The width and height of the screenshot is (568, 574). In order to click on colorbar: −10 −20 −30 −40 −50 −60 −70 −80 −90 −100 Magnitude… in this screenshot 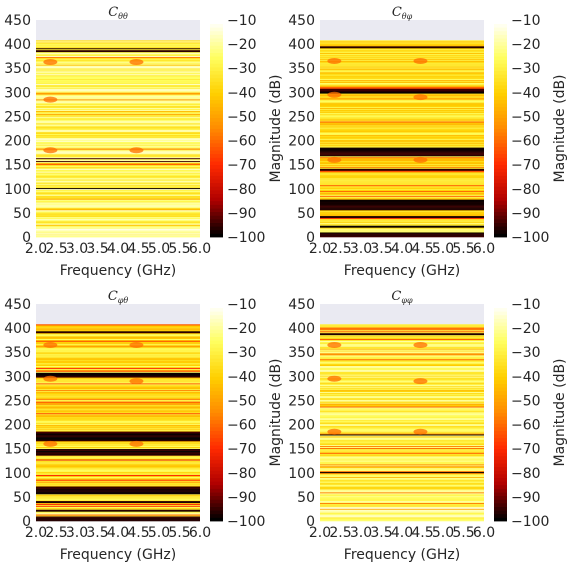, I will do `click(247, 129)`.